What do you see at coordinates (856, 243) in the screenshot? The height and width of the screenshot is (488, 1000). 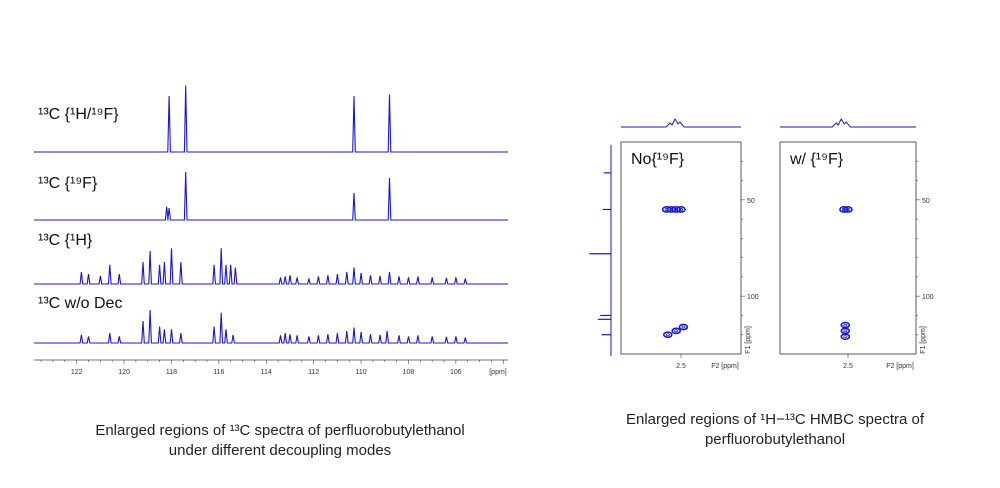 I see `hmbc-panel: 50 100 F1 [ppm] 2.5 F2 [ppm] w/ {¹⁹F}` at bounding box center [856, 243].